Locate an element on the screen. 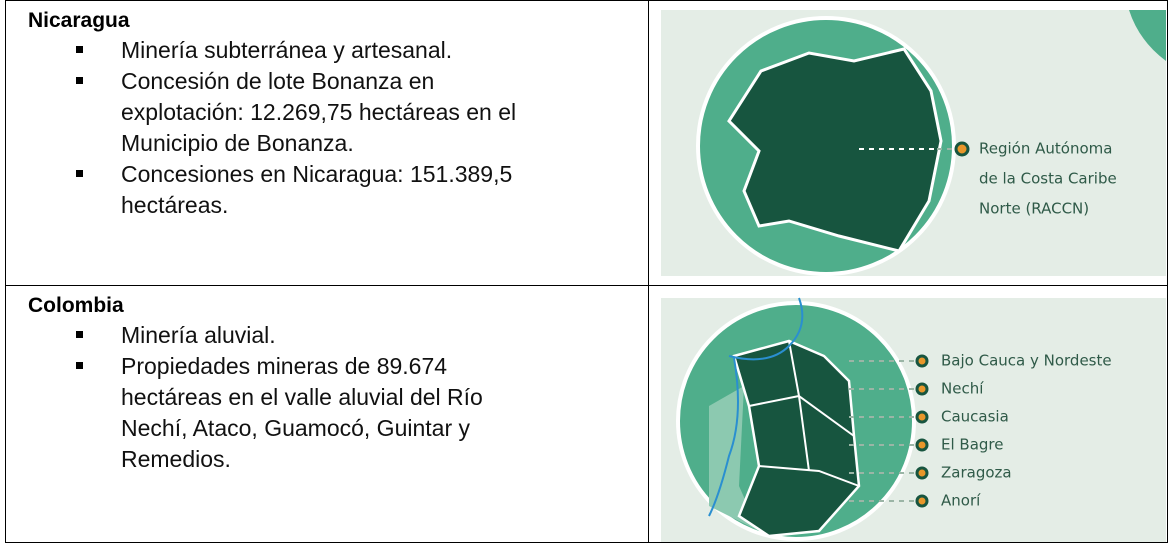  map-label: Caucasia is located at coordinates (975, 417).